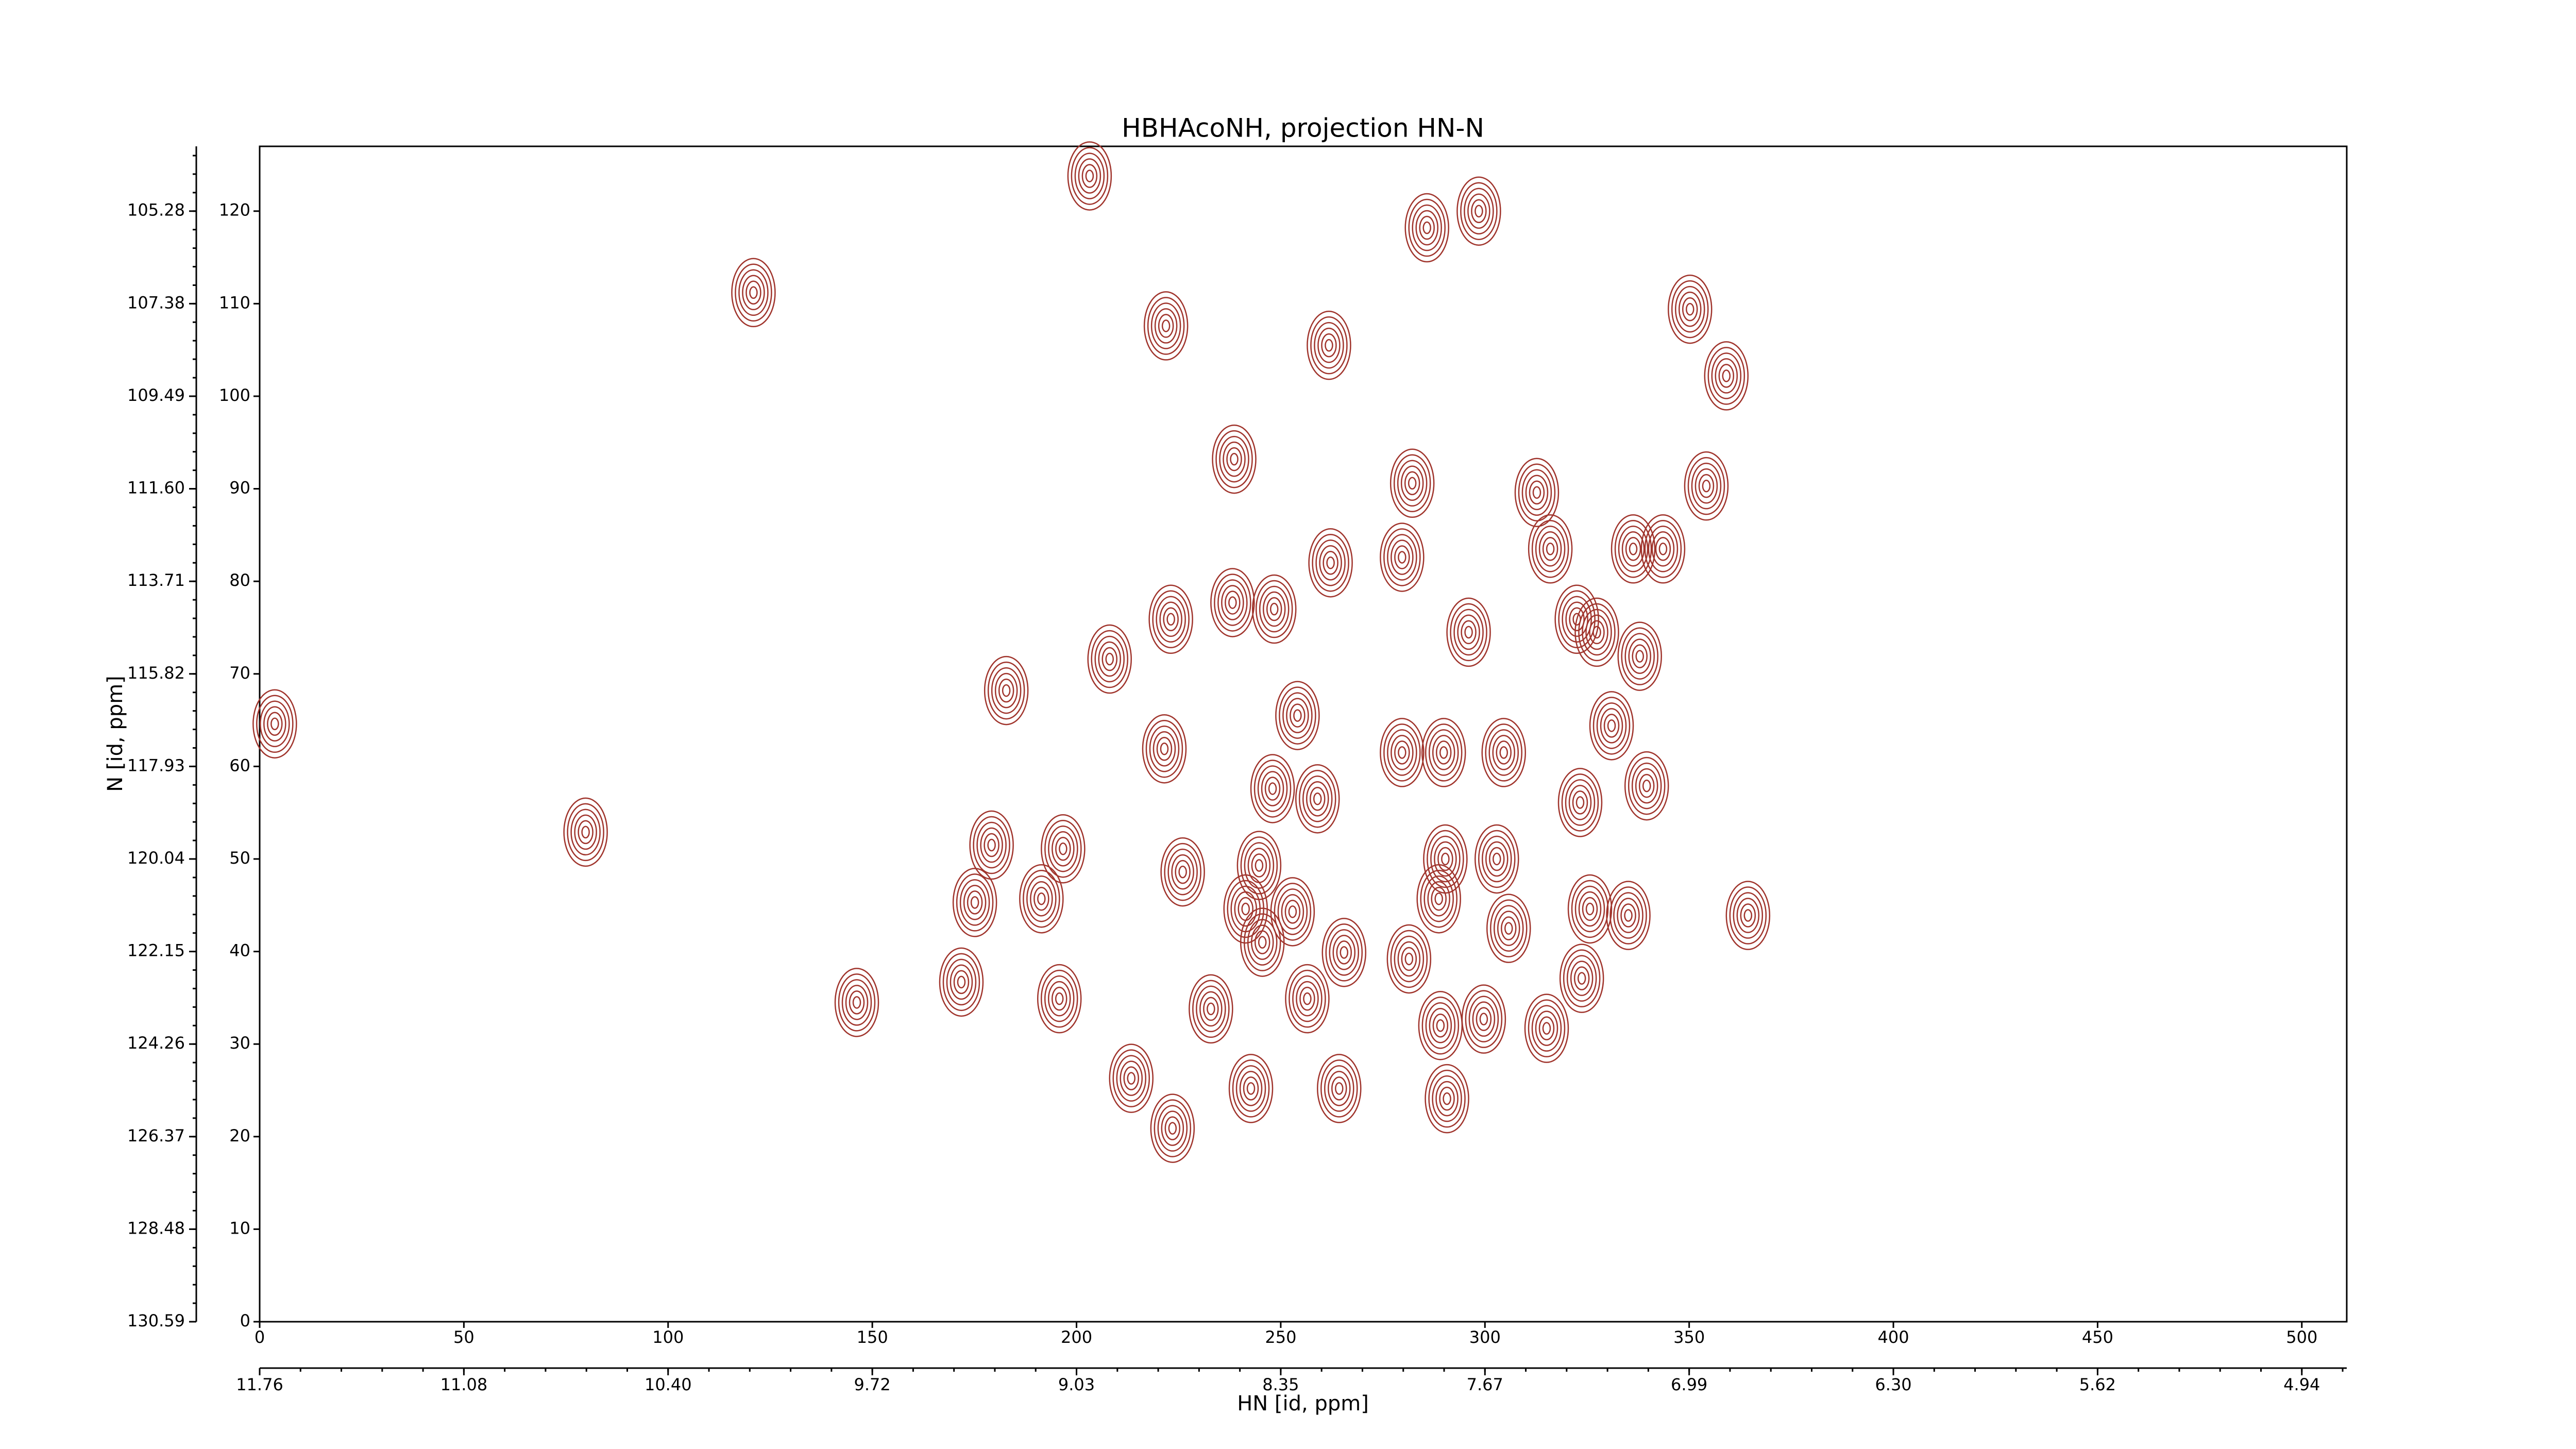 This screenshot has height=1449, width=2576. What do you see at coordinates (668, 1337) in the screenshot?
I see `x-tick-label: 100` at bounding box center [668, 1337].